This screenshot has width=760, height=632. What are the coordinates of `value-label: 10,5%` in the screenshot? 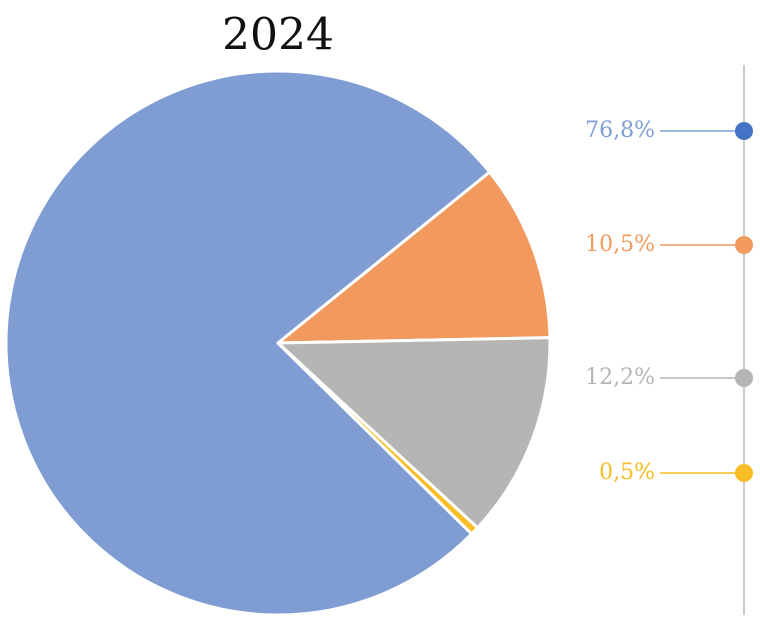 It's located at (620, 244).